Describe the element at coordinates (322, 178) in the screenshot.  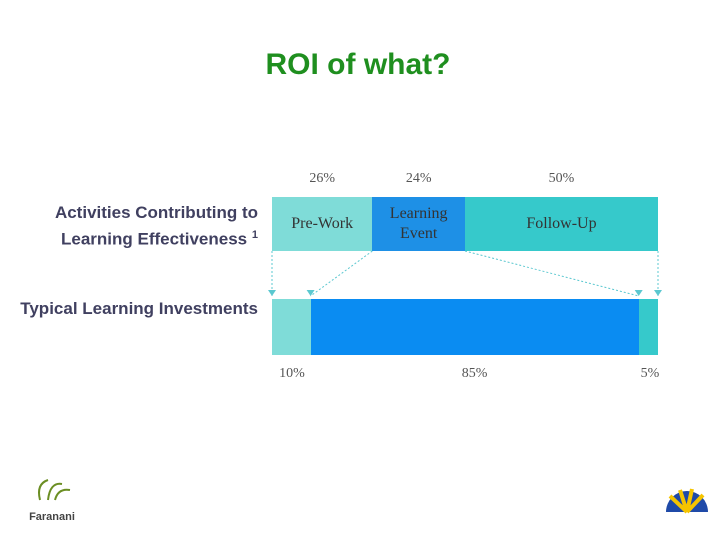
I see `value-label: 26%` at that location.